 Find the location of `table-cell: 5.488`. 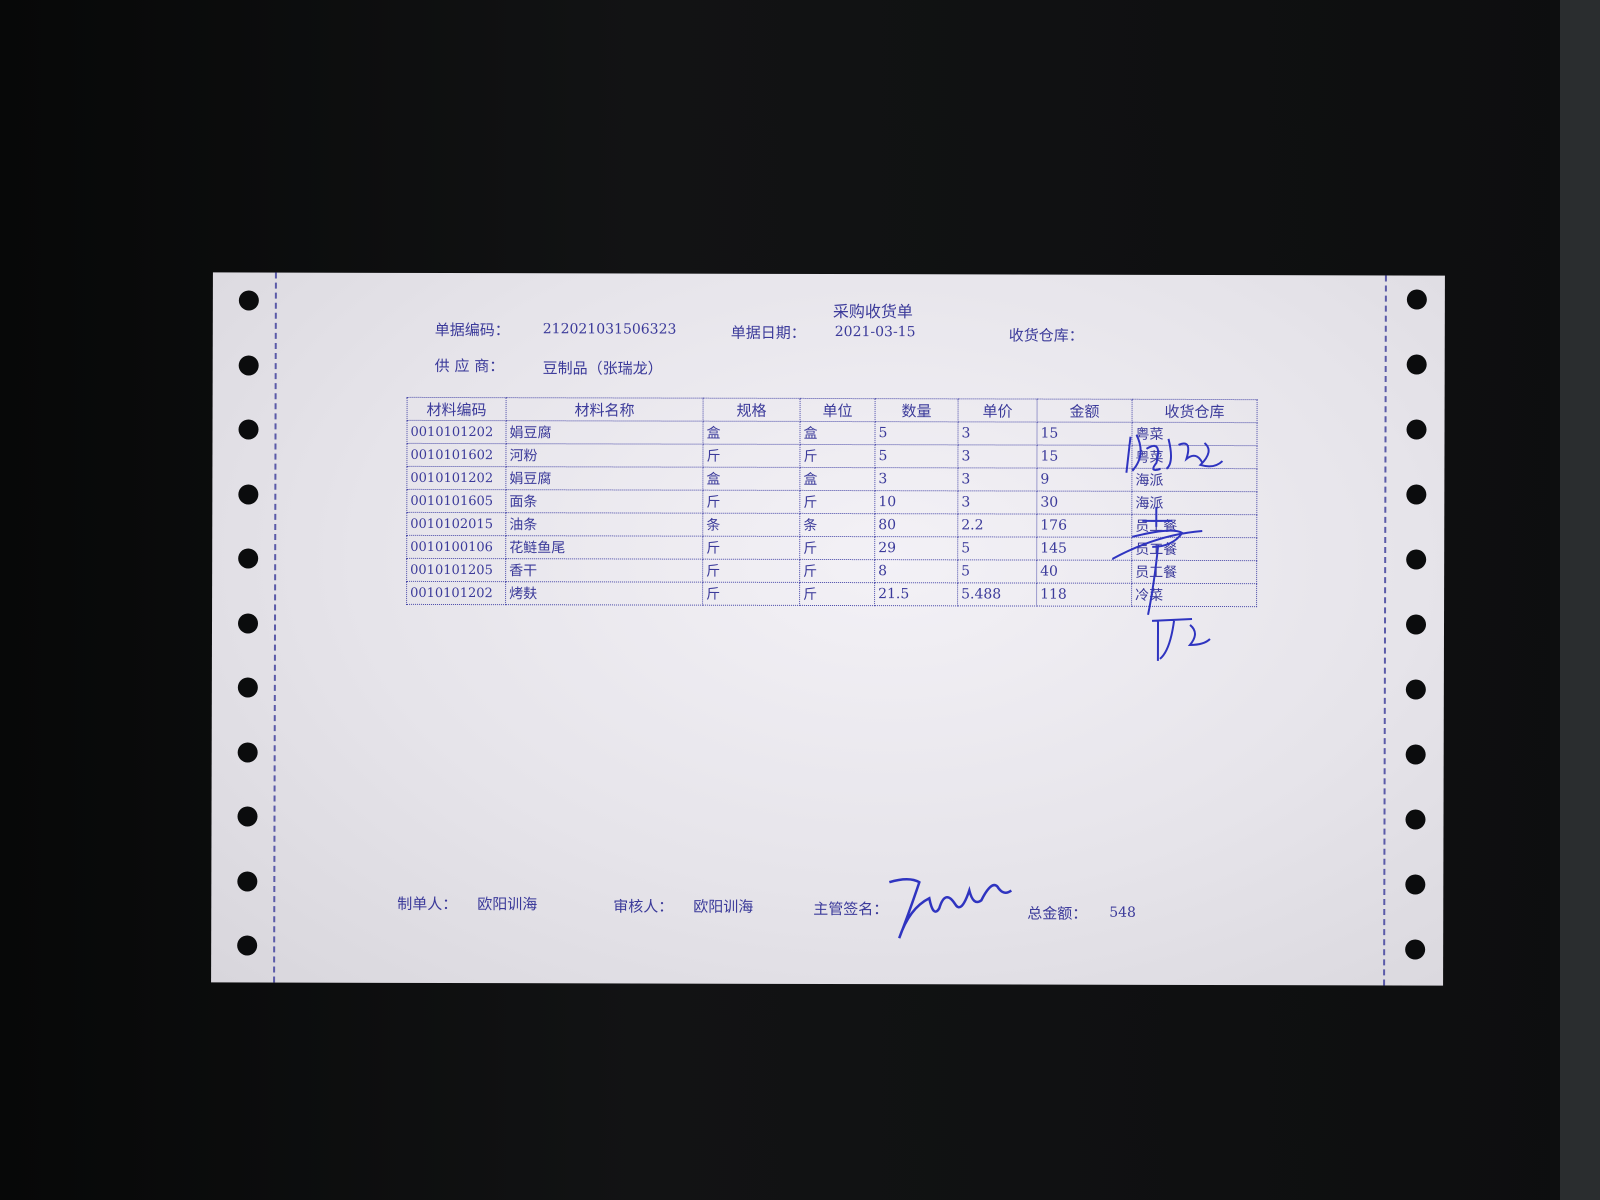

table-cell: 5.488 is located at coordinates (997, 594).